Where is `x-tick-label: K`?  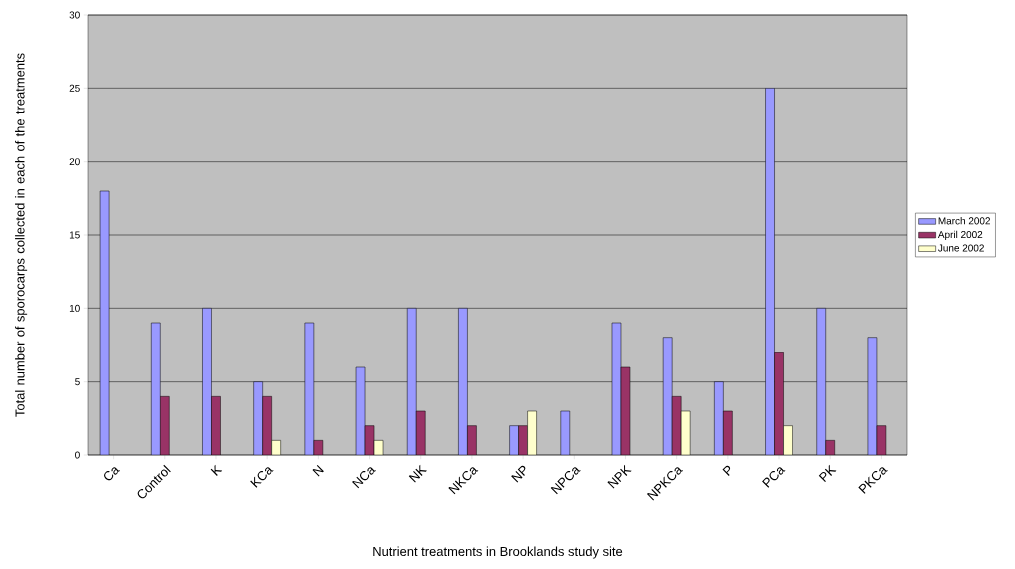
x-tick-label: K is located at coordinates (216, 470).